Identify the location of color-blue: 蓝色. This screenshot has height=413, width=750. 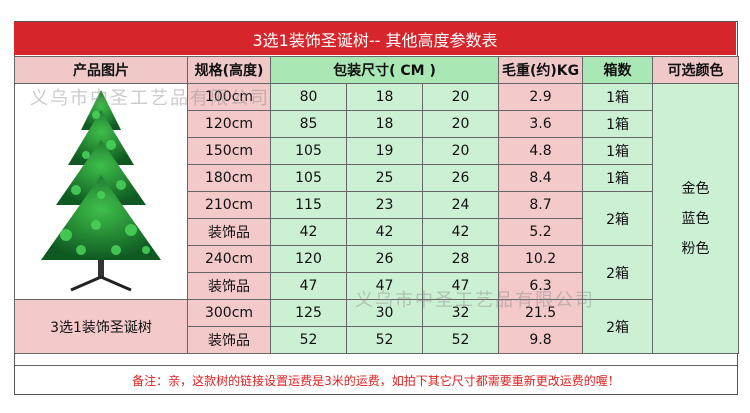
(695, 218).